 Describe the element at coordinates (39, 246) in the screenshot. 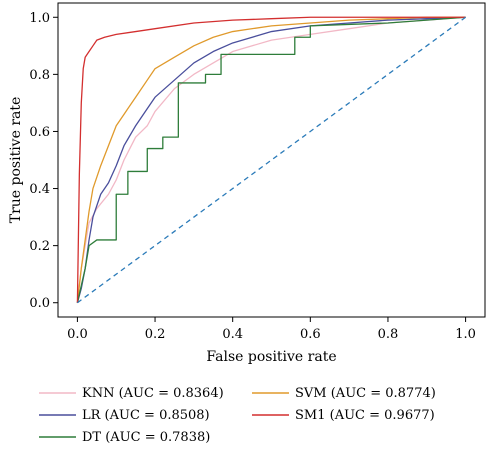

I see `y-tick-label: 0.2` at that location.